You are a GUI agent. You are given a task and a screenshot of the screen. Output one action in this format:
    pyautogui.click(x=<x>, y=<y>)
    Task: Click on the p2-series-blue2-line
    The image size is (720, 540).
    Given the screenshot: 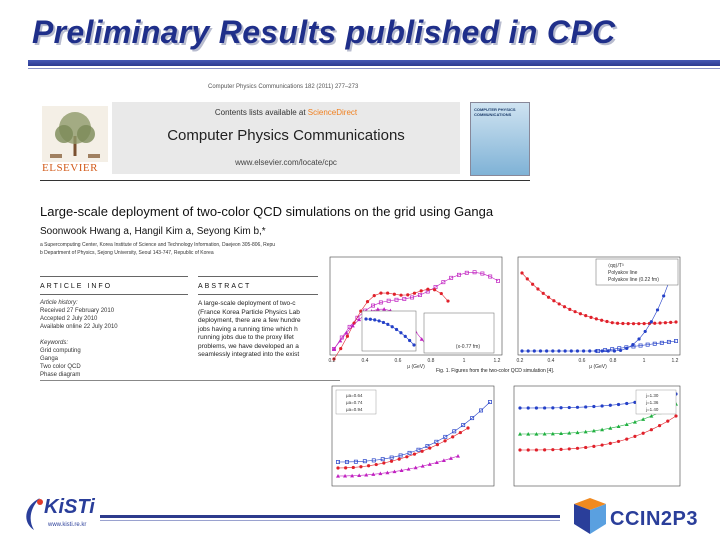 What is the action you would take?
    pyautogui.click(x=637, y=346)
    